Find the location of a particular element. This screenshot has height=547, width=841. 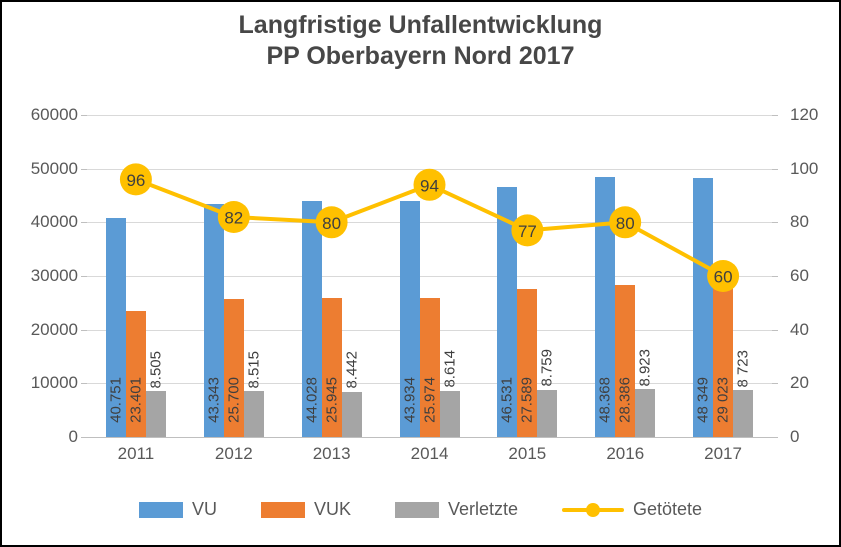

legend-label: Verletzte is located at coordinates (483, 509).